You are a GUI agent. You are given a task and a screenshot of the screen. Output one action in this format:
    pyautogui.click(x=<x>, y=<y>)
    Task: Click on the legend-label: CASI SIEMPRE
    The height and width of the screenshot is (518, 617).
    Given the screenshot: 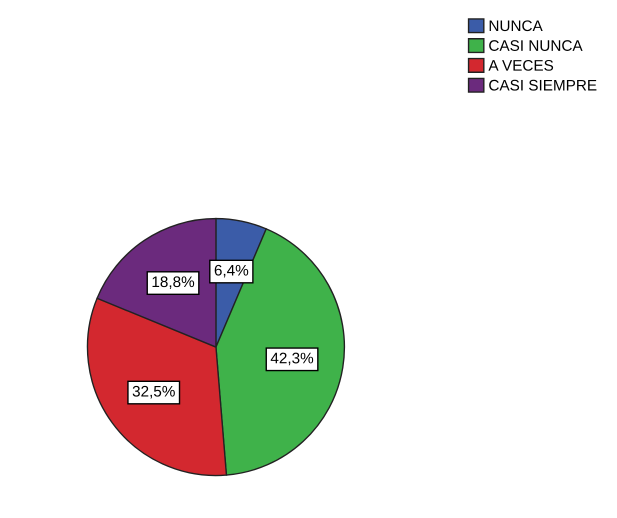 What is the action you would take?
    pyautogui.click(x=542, y=85)
    